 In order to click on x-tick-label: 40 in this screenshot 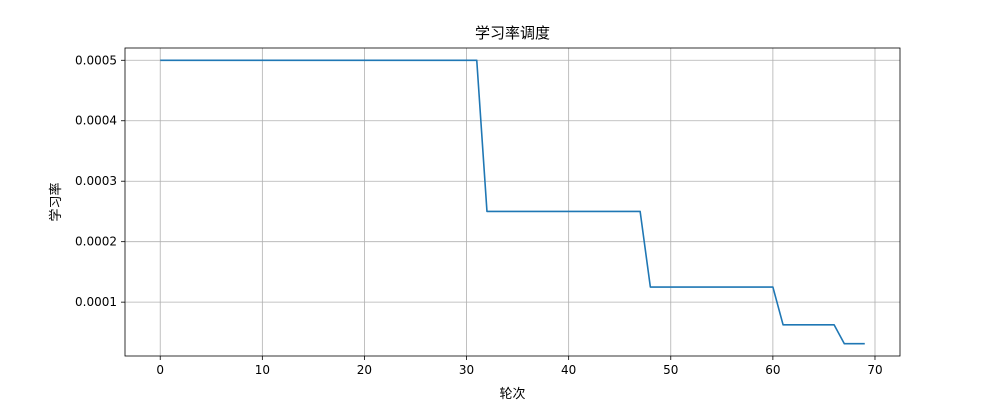, I will do `click(568, 370)`.